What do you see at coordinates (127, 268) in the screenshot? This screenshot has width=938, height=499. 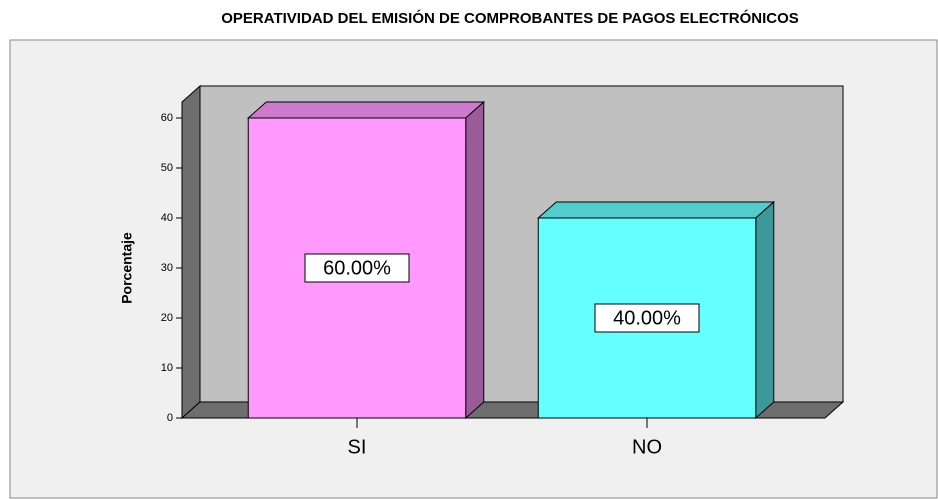 I see `y-axis-label: Porcentaje` at bounding box center [127, 268].